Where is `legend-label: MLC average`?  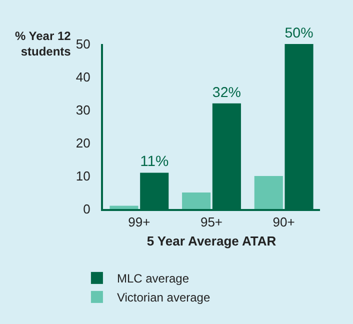
legend-label: MLC average is located at coordinates (153, 279).